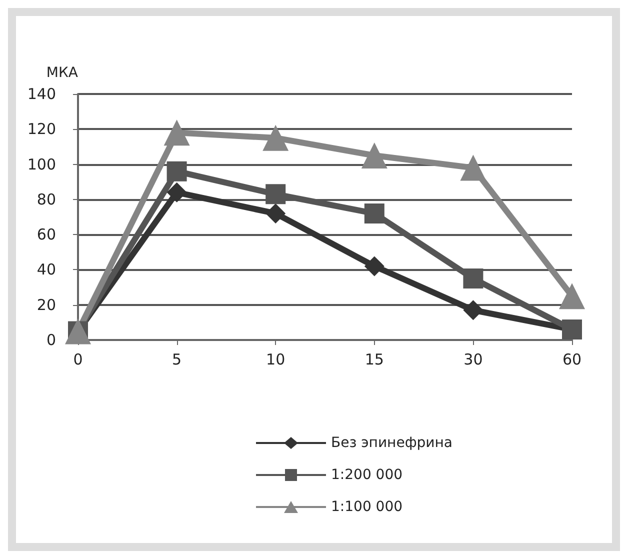 The image size is (628, 559). I want to click on y-tick-label: 120, so click(41, 129).